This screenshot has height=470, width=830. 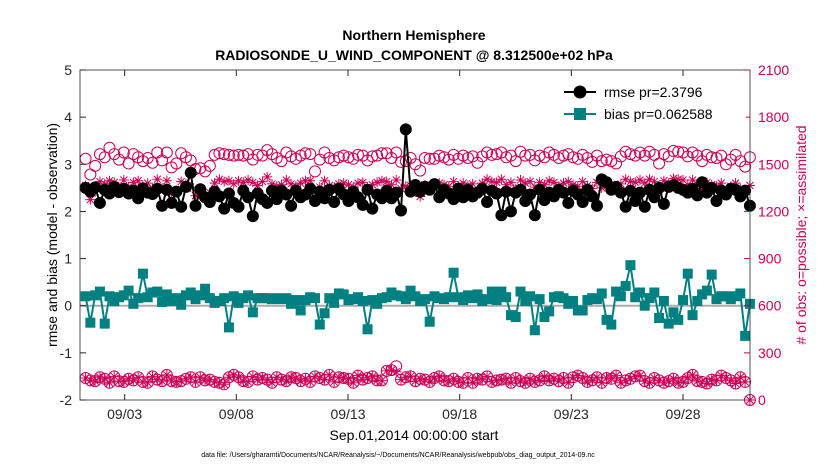 I want to click on y-tick-label: 5, so click(x=68, y=70).